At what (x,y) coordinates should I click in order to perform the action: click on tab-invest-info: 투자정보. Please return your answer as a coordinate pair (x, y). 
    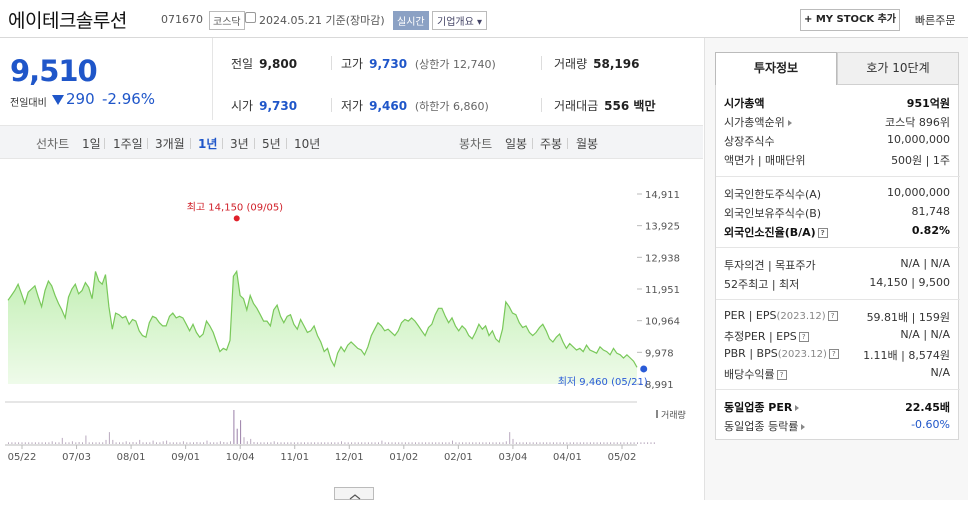
    Looking at the image, I should click on (776, 68).